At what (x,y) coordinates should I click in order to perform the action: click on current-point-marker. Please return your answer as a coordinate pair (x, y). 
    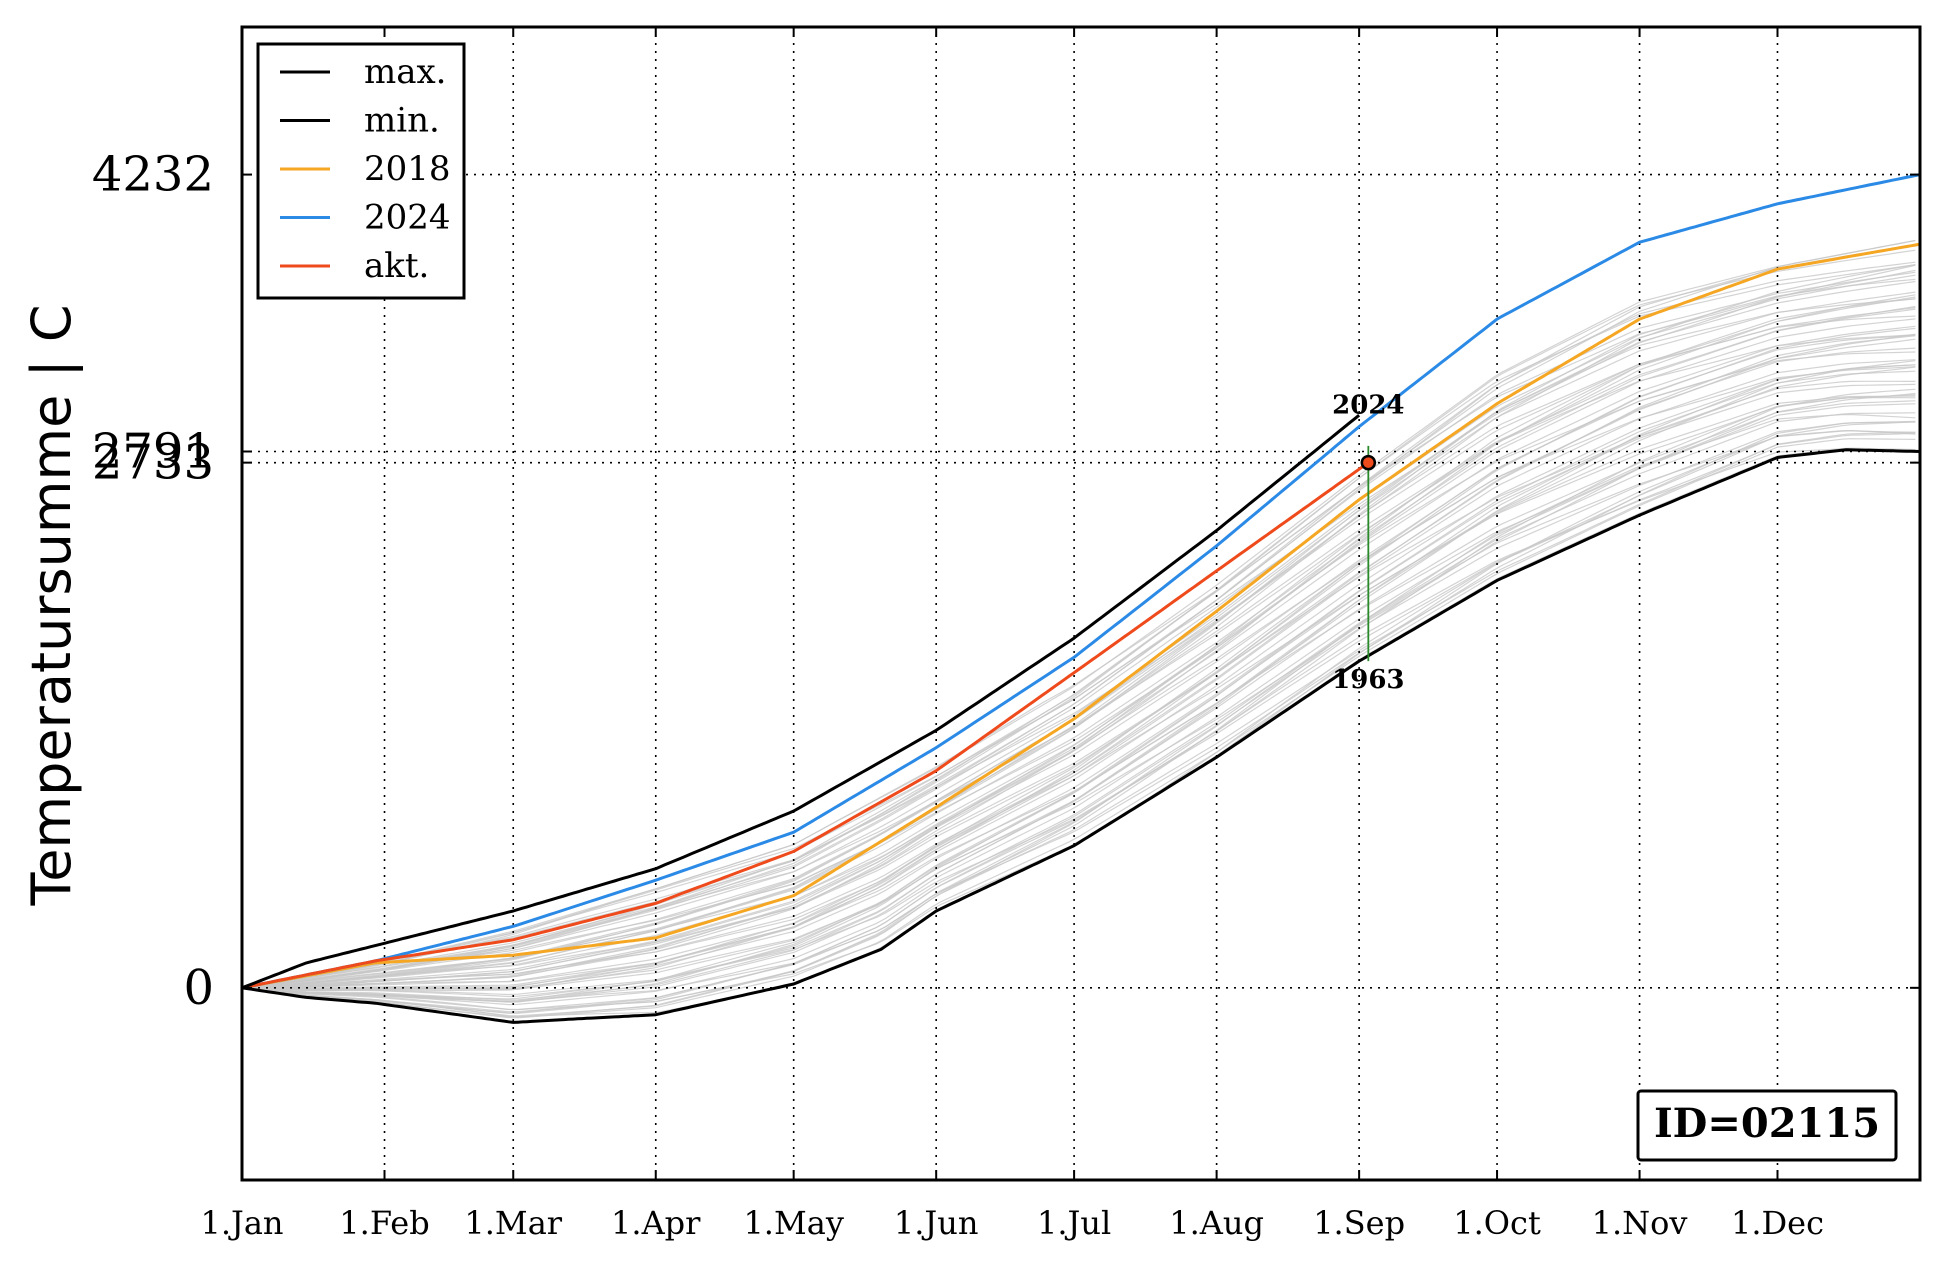
    Looking at the image, I should click on (1368, 462).